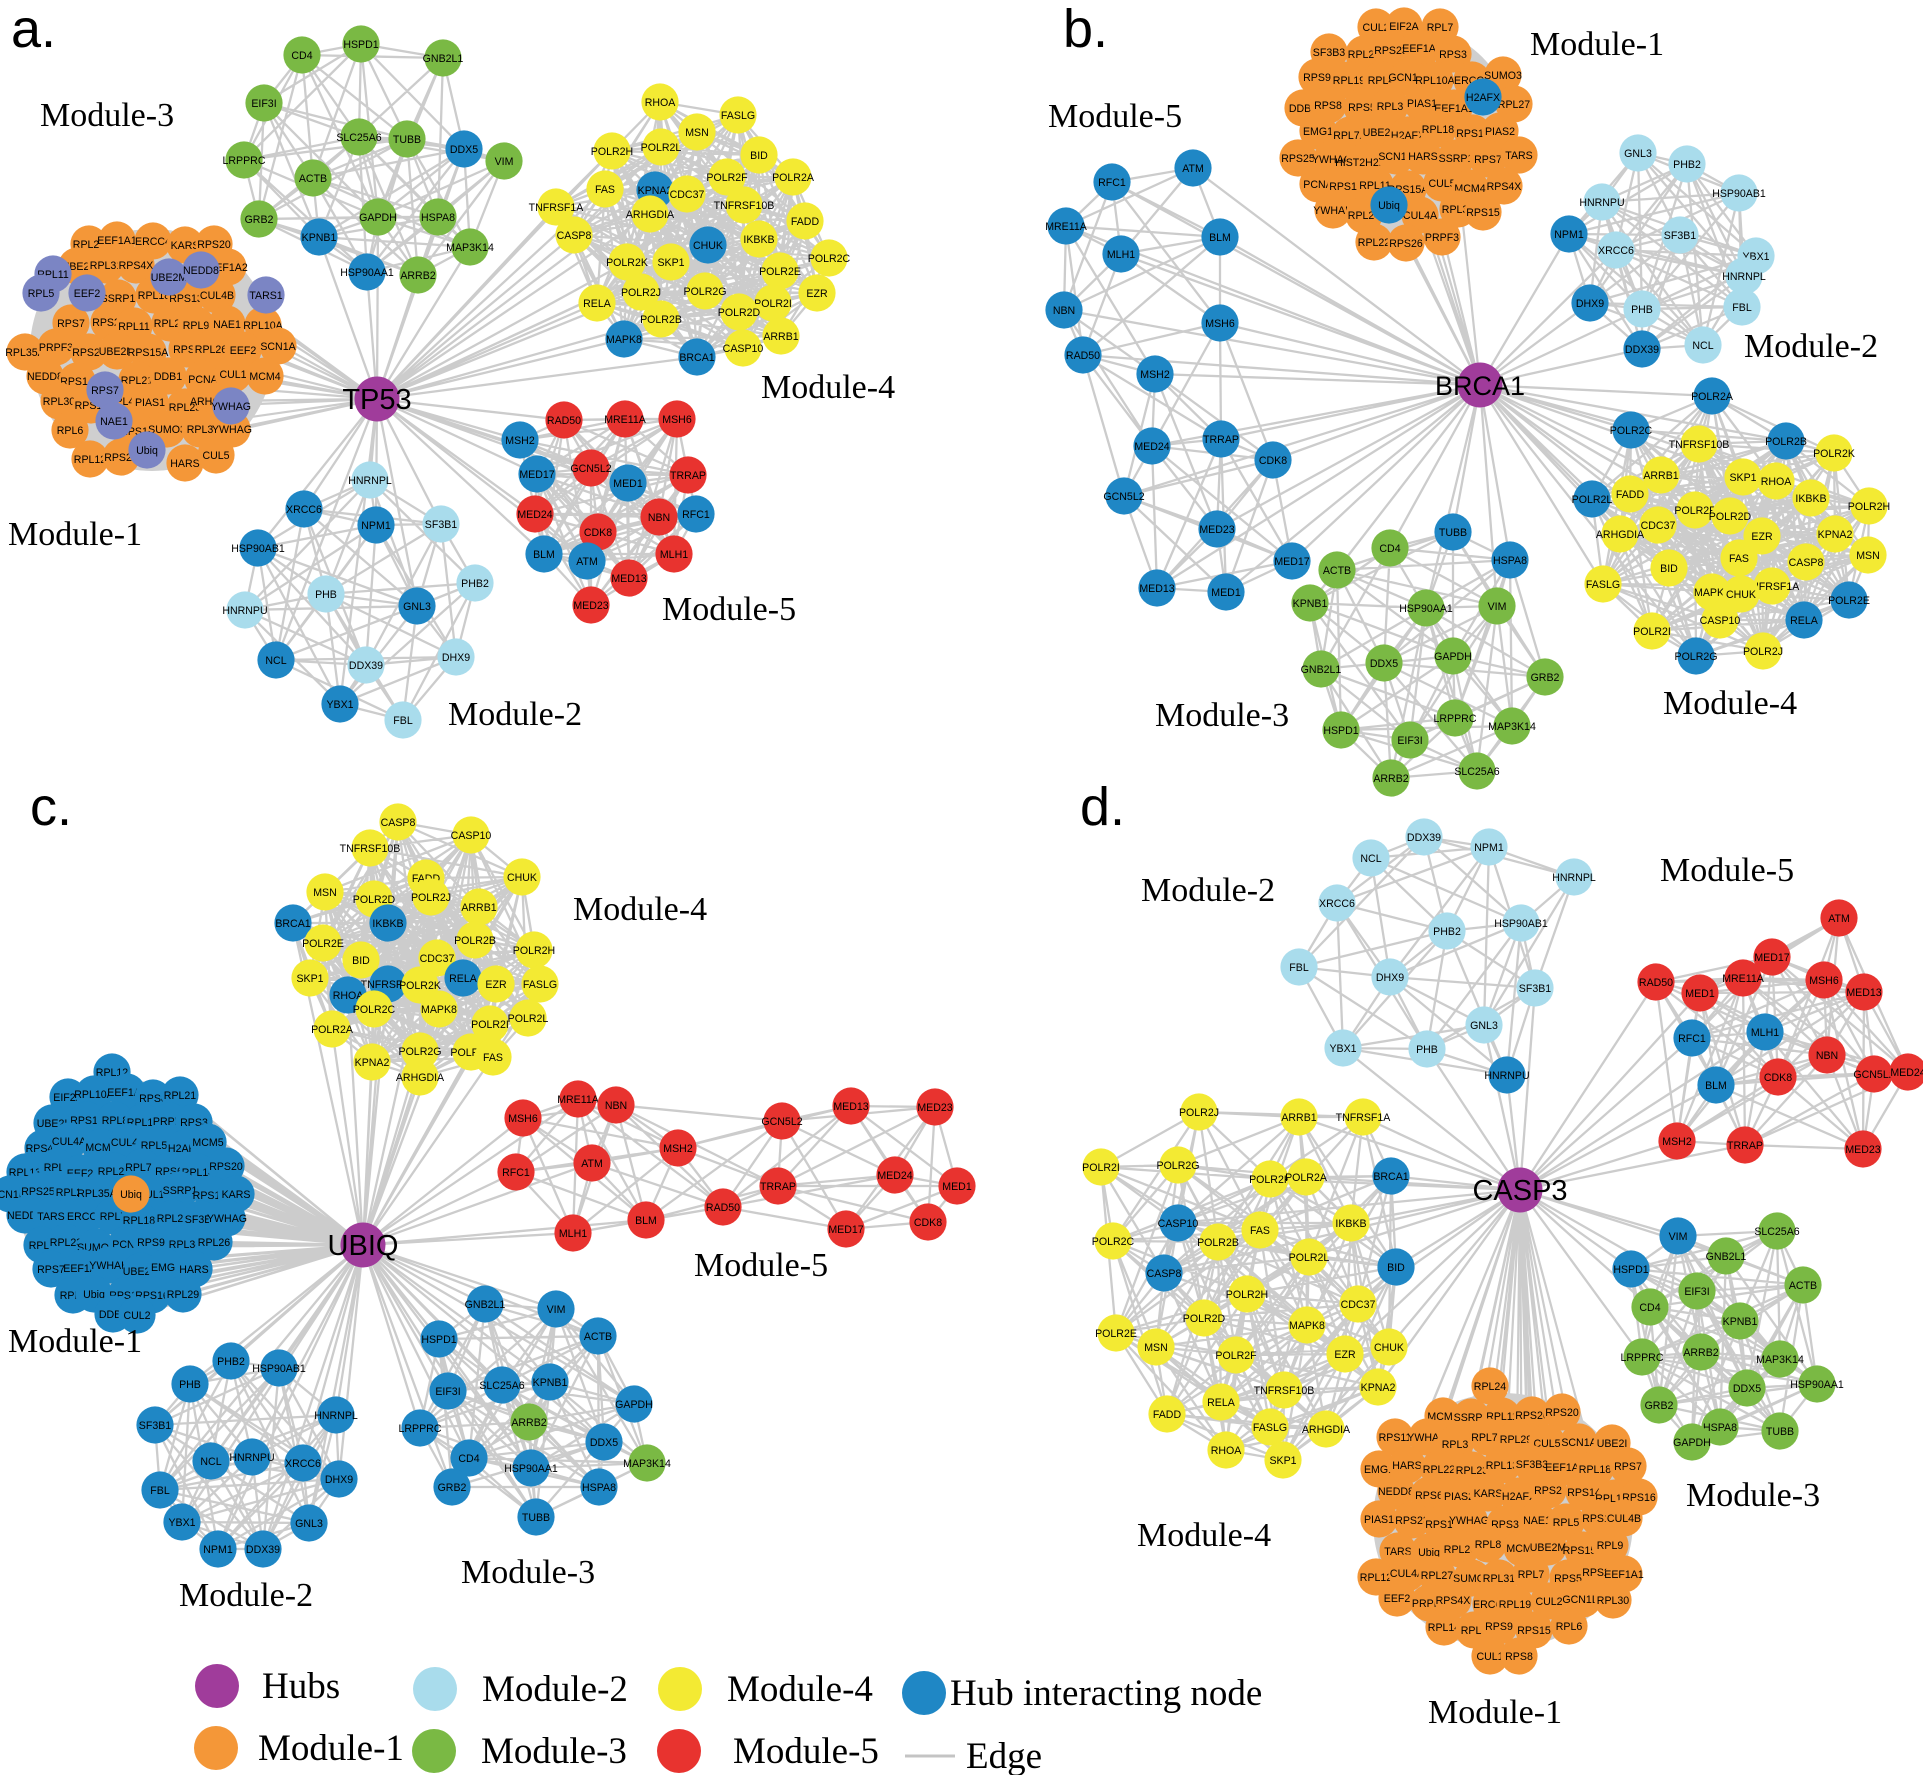 The height and width of the screenshot is (1775, 1923). I want to click on svg-text: RPL9, so click(1610, 1546).